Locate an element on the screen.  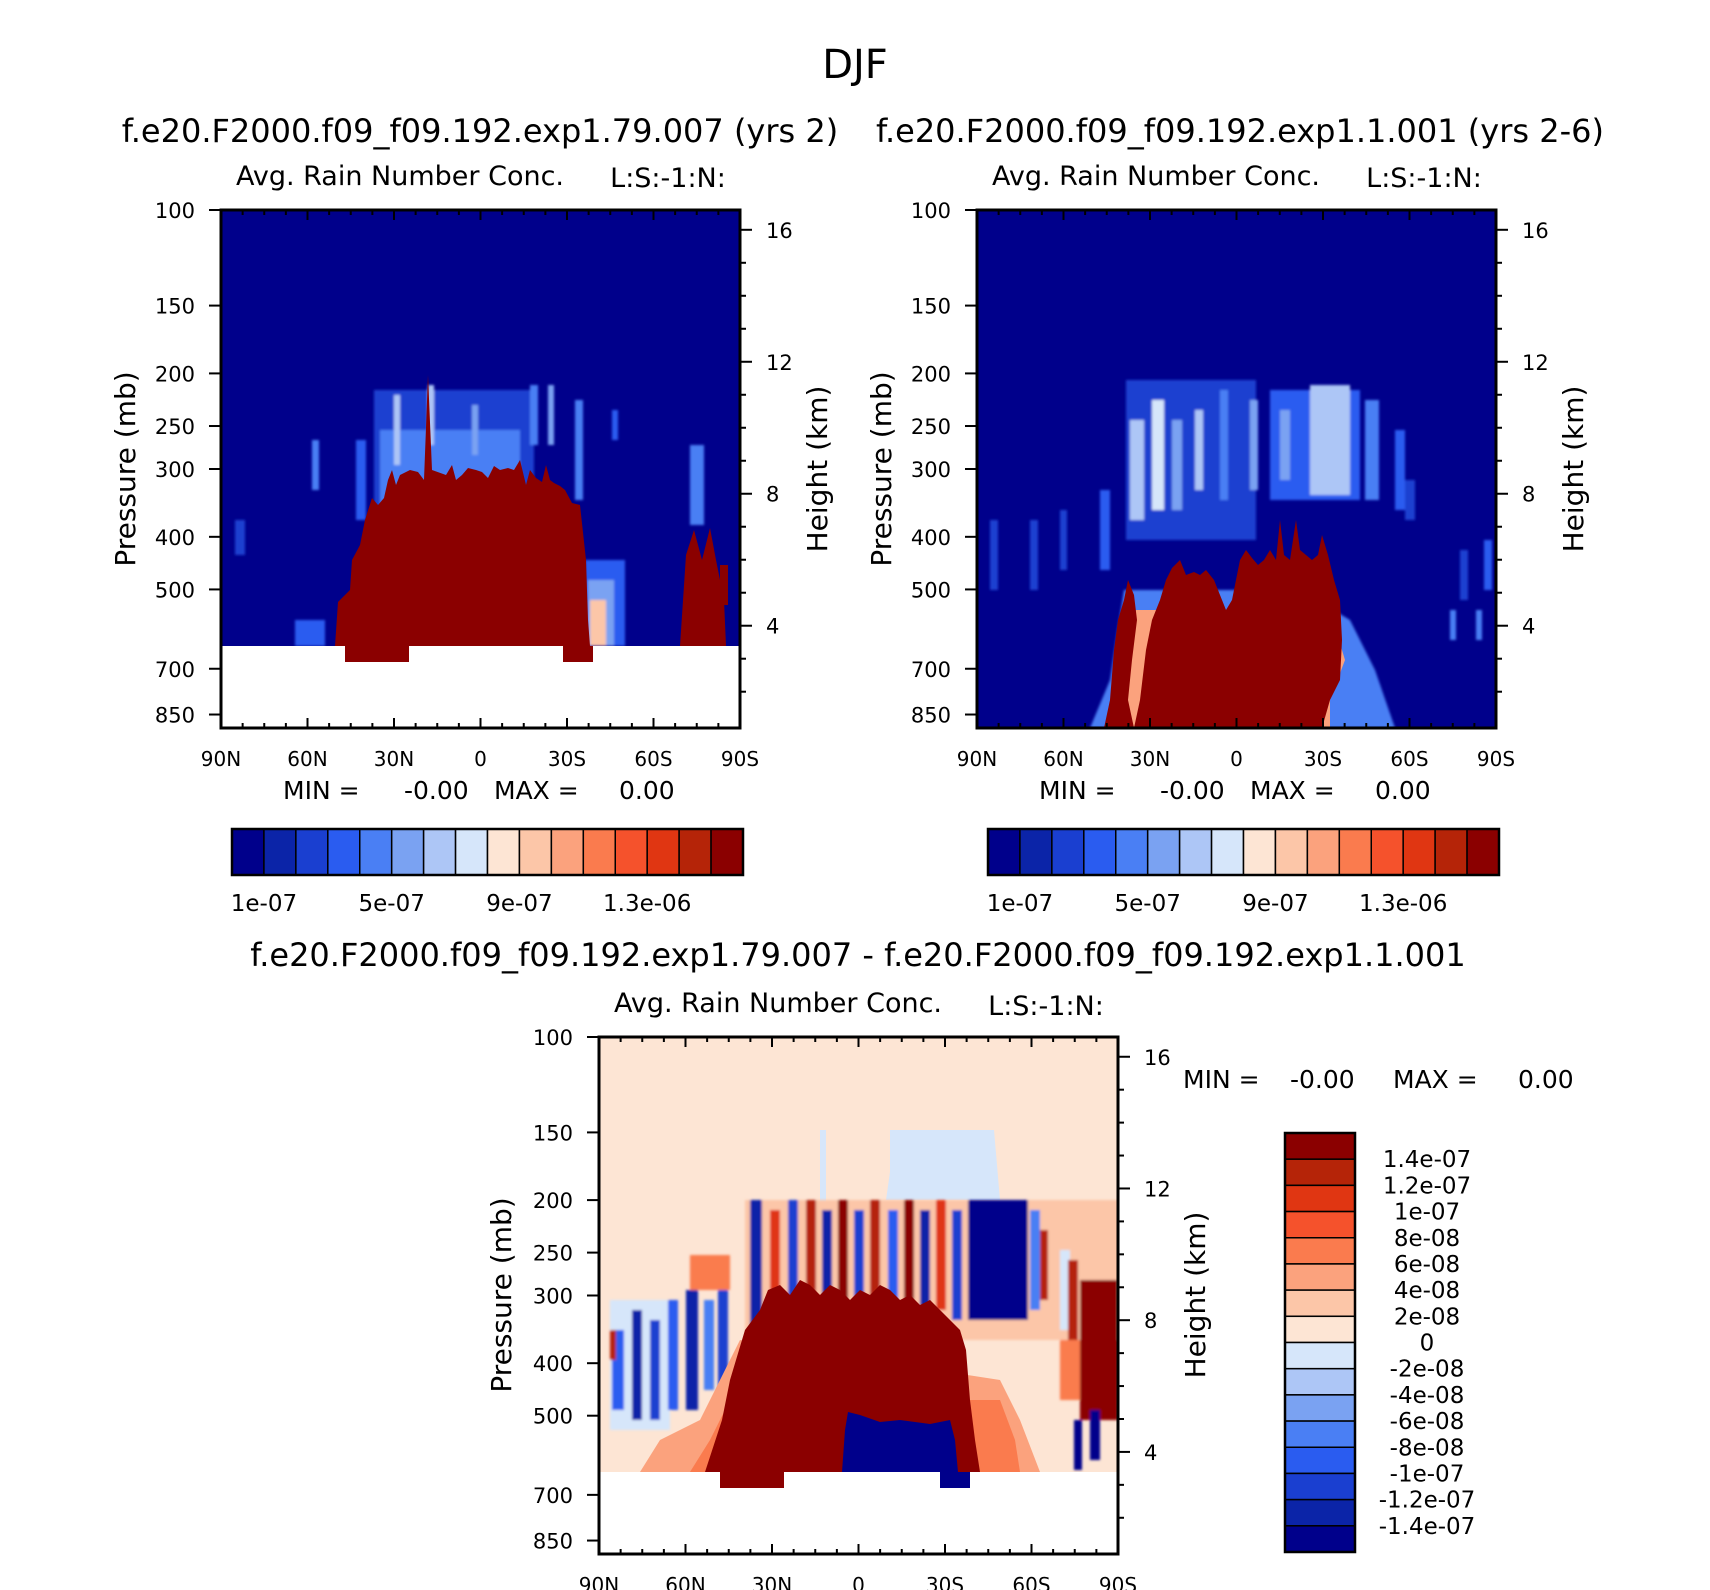
colorbar-tick-label: 6e-08 is located at coordinates (1427, 1265).